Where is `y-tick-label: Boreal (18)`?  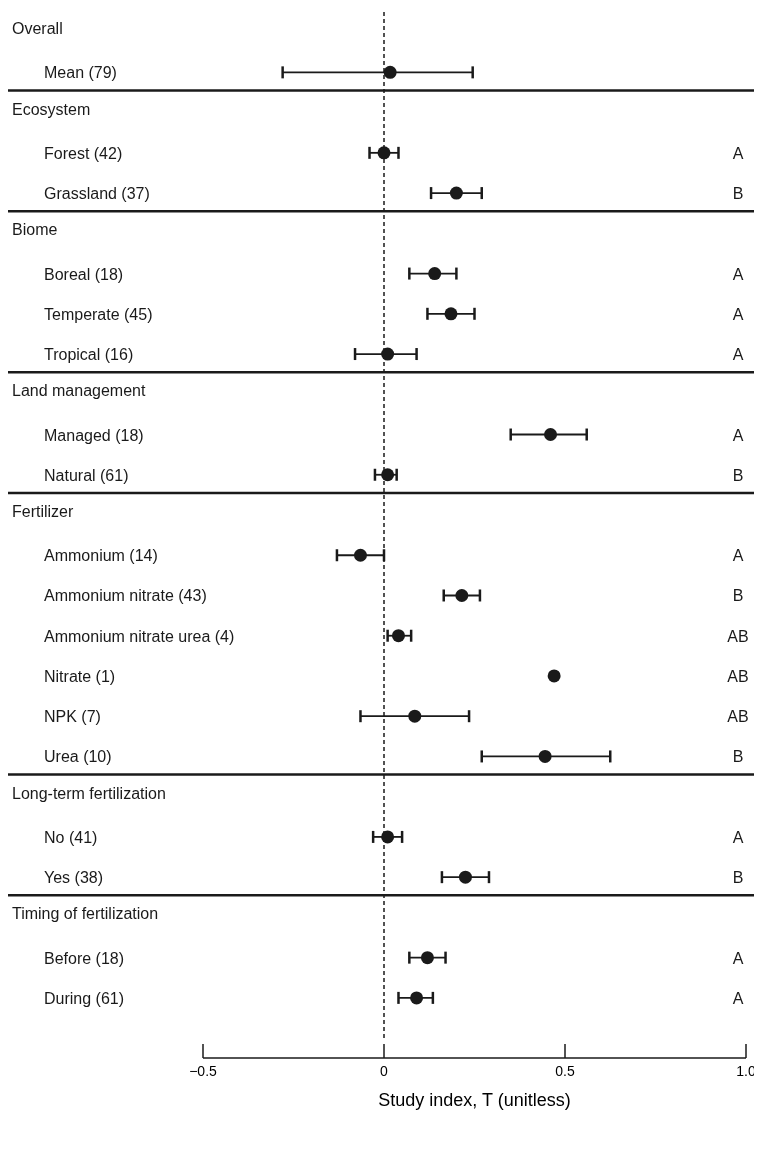 y-tick-label: Boreal (18) is located at coordinates (84, 274).